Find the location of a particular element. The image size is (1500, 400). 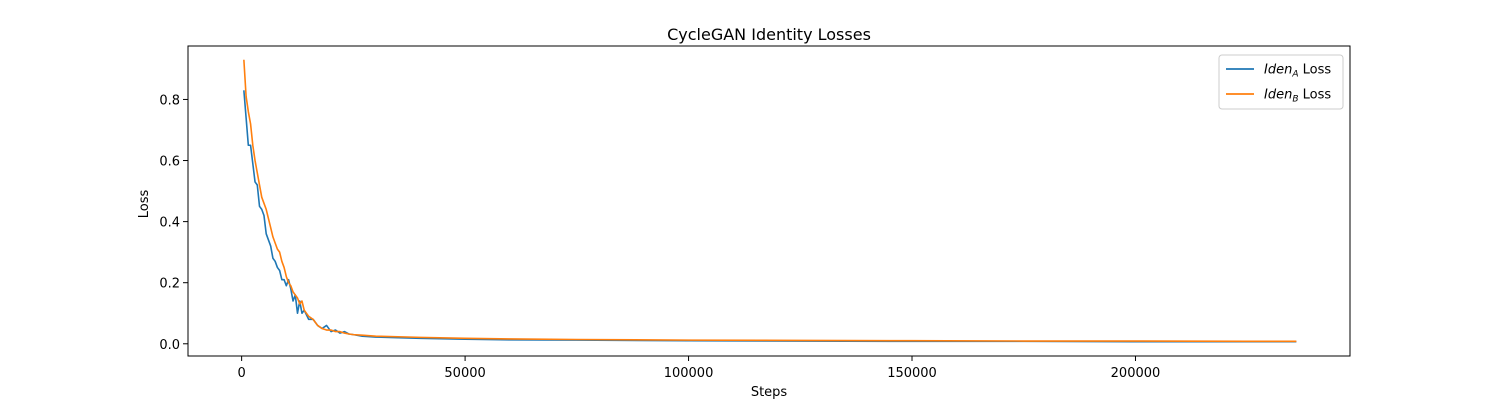

legend: IdenA Loss IdenB Loss is located at coordinates (1281, 82).